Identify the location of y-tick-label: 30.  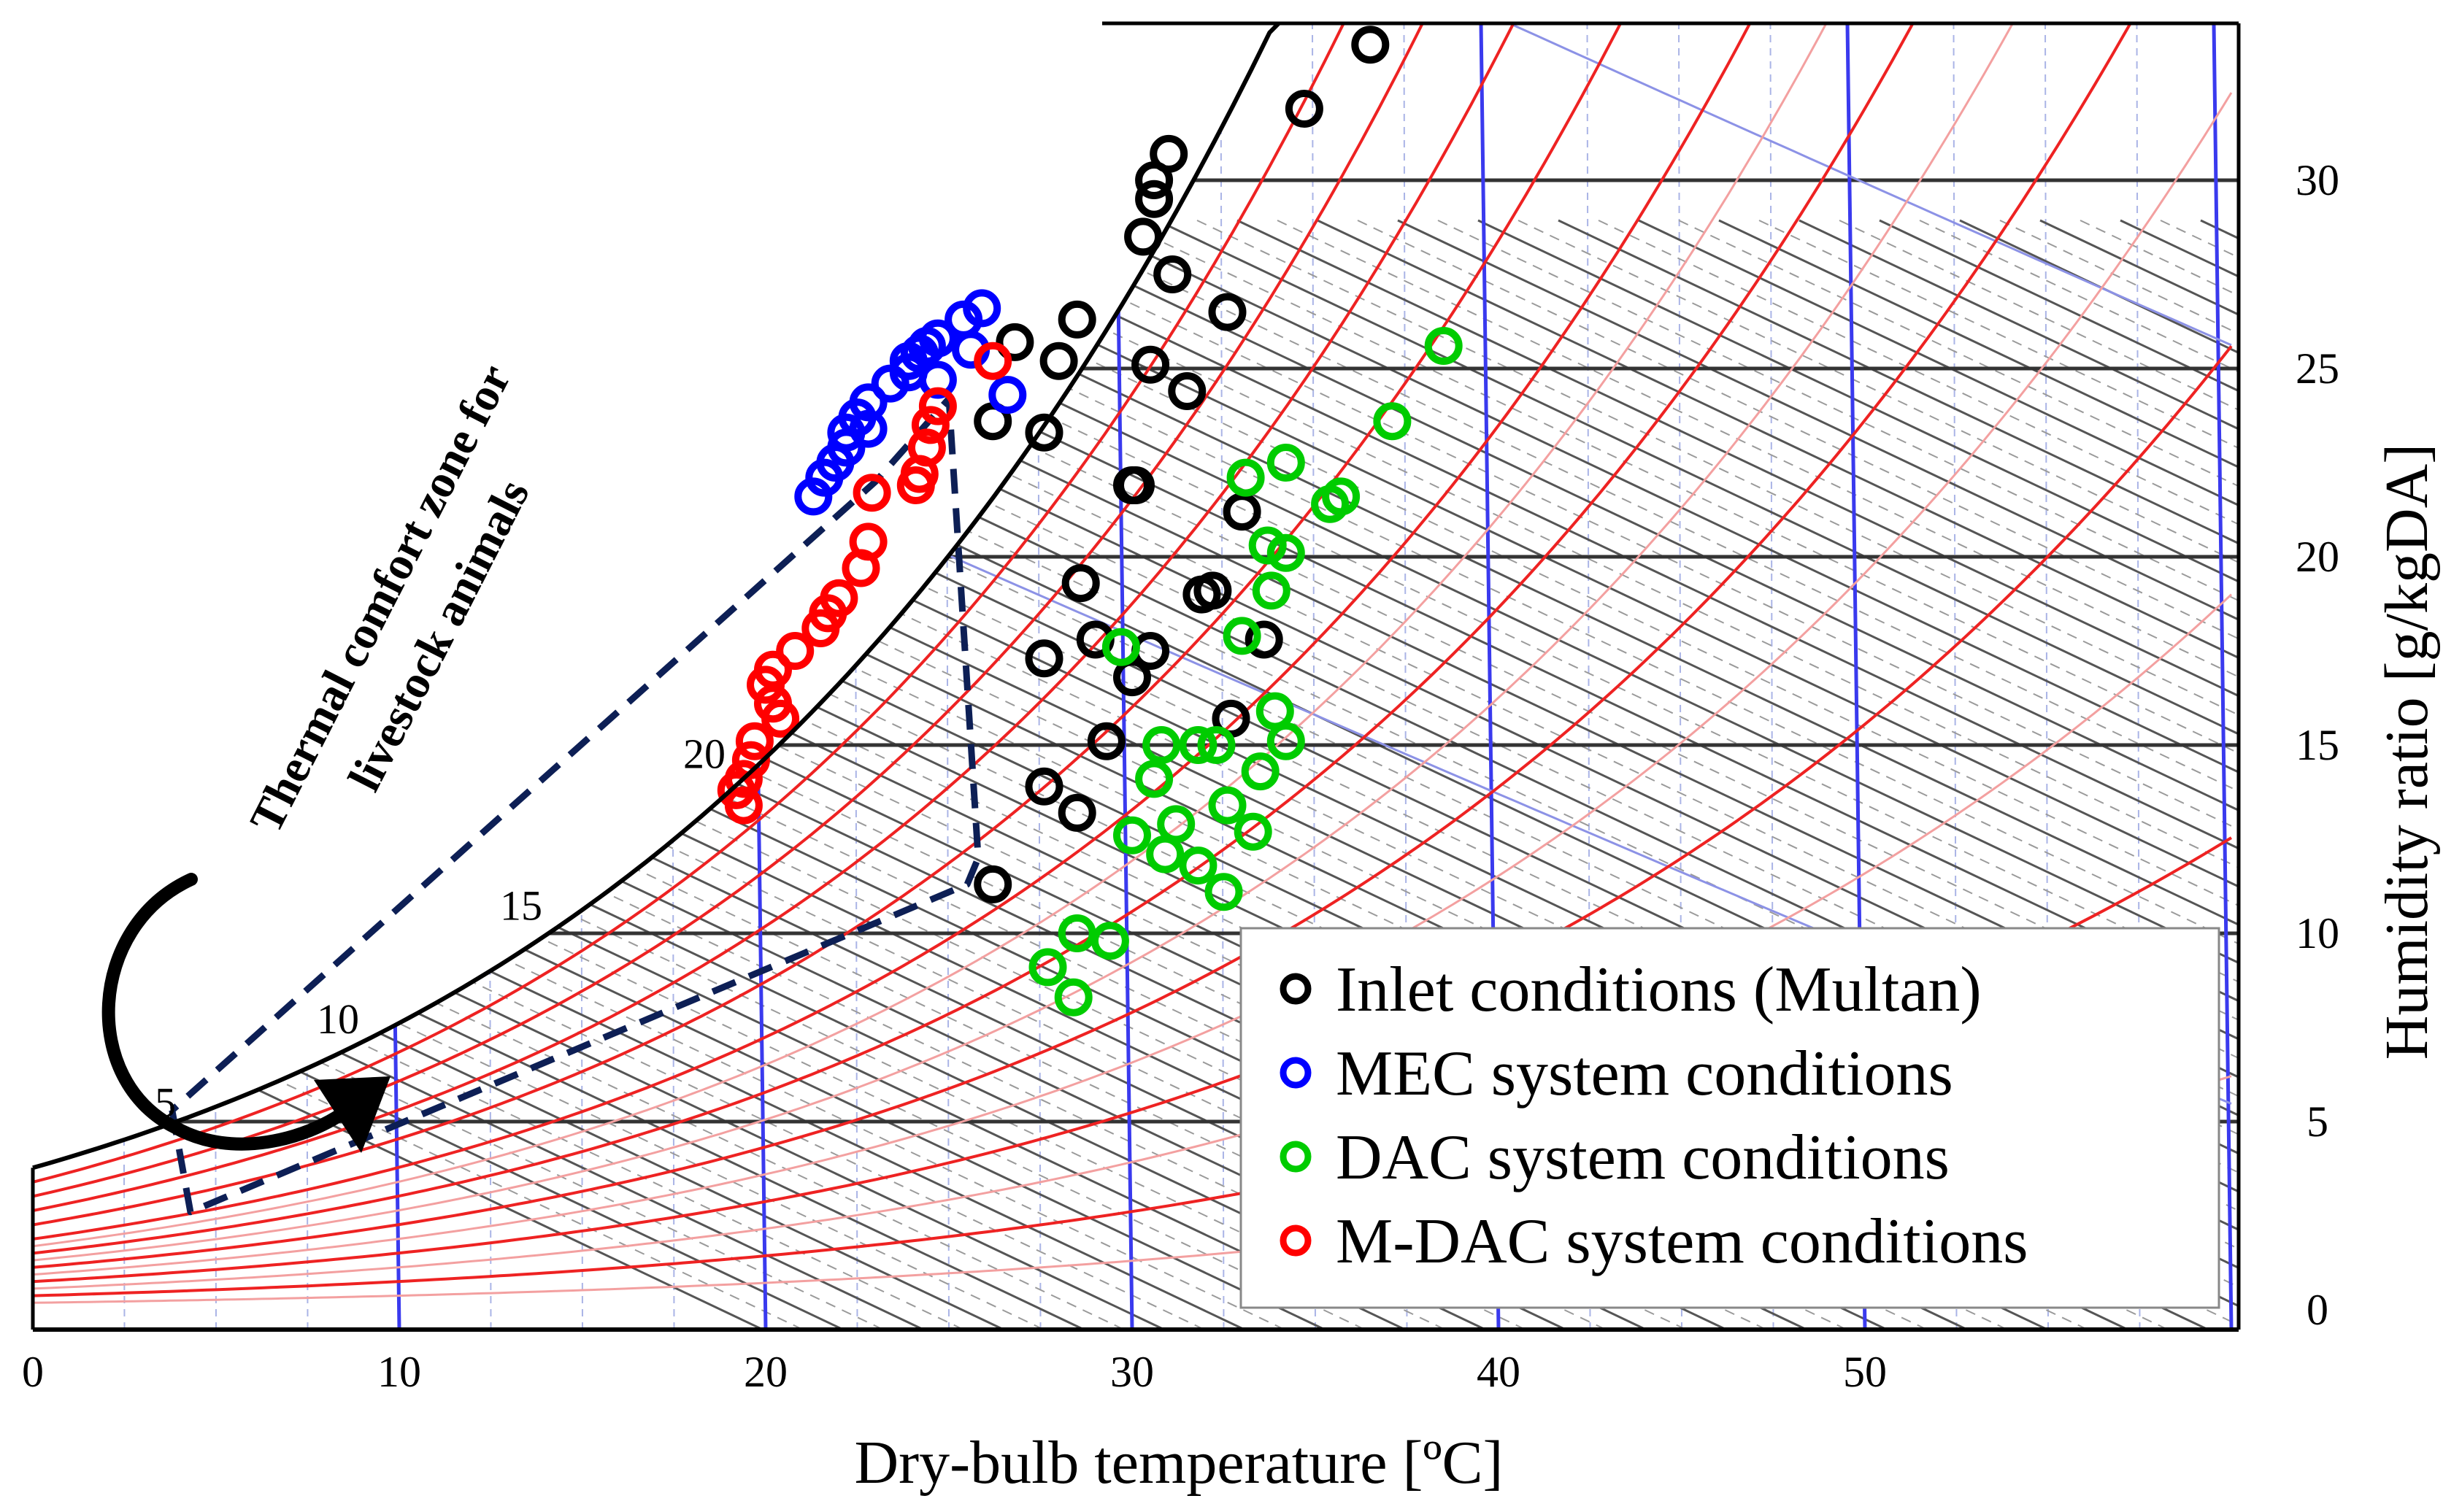
(2317, 180).